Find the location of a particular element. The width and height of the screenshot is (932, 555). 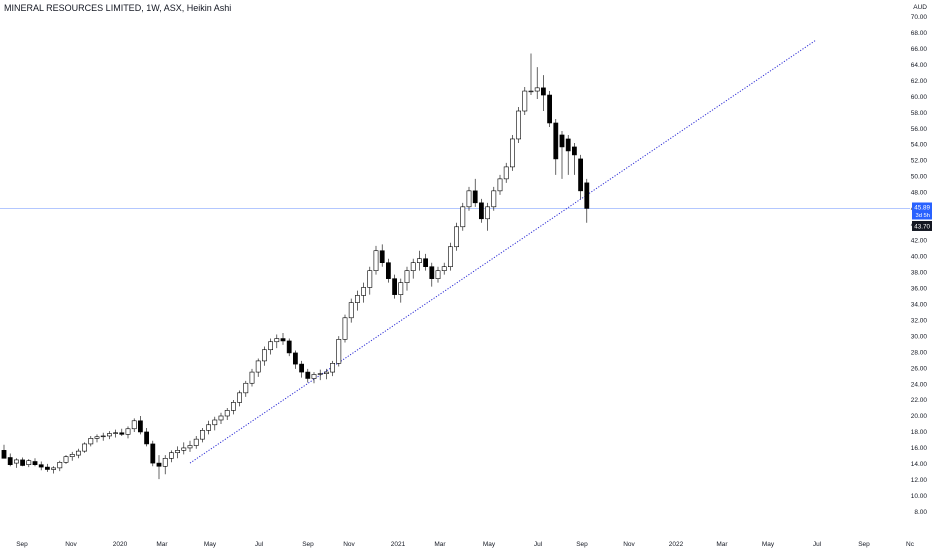

x-tick-label: Nov is located at coordinates (629, 544).